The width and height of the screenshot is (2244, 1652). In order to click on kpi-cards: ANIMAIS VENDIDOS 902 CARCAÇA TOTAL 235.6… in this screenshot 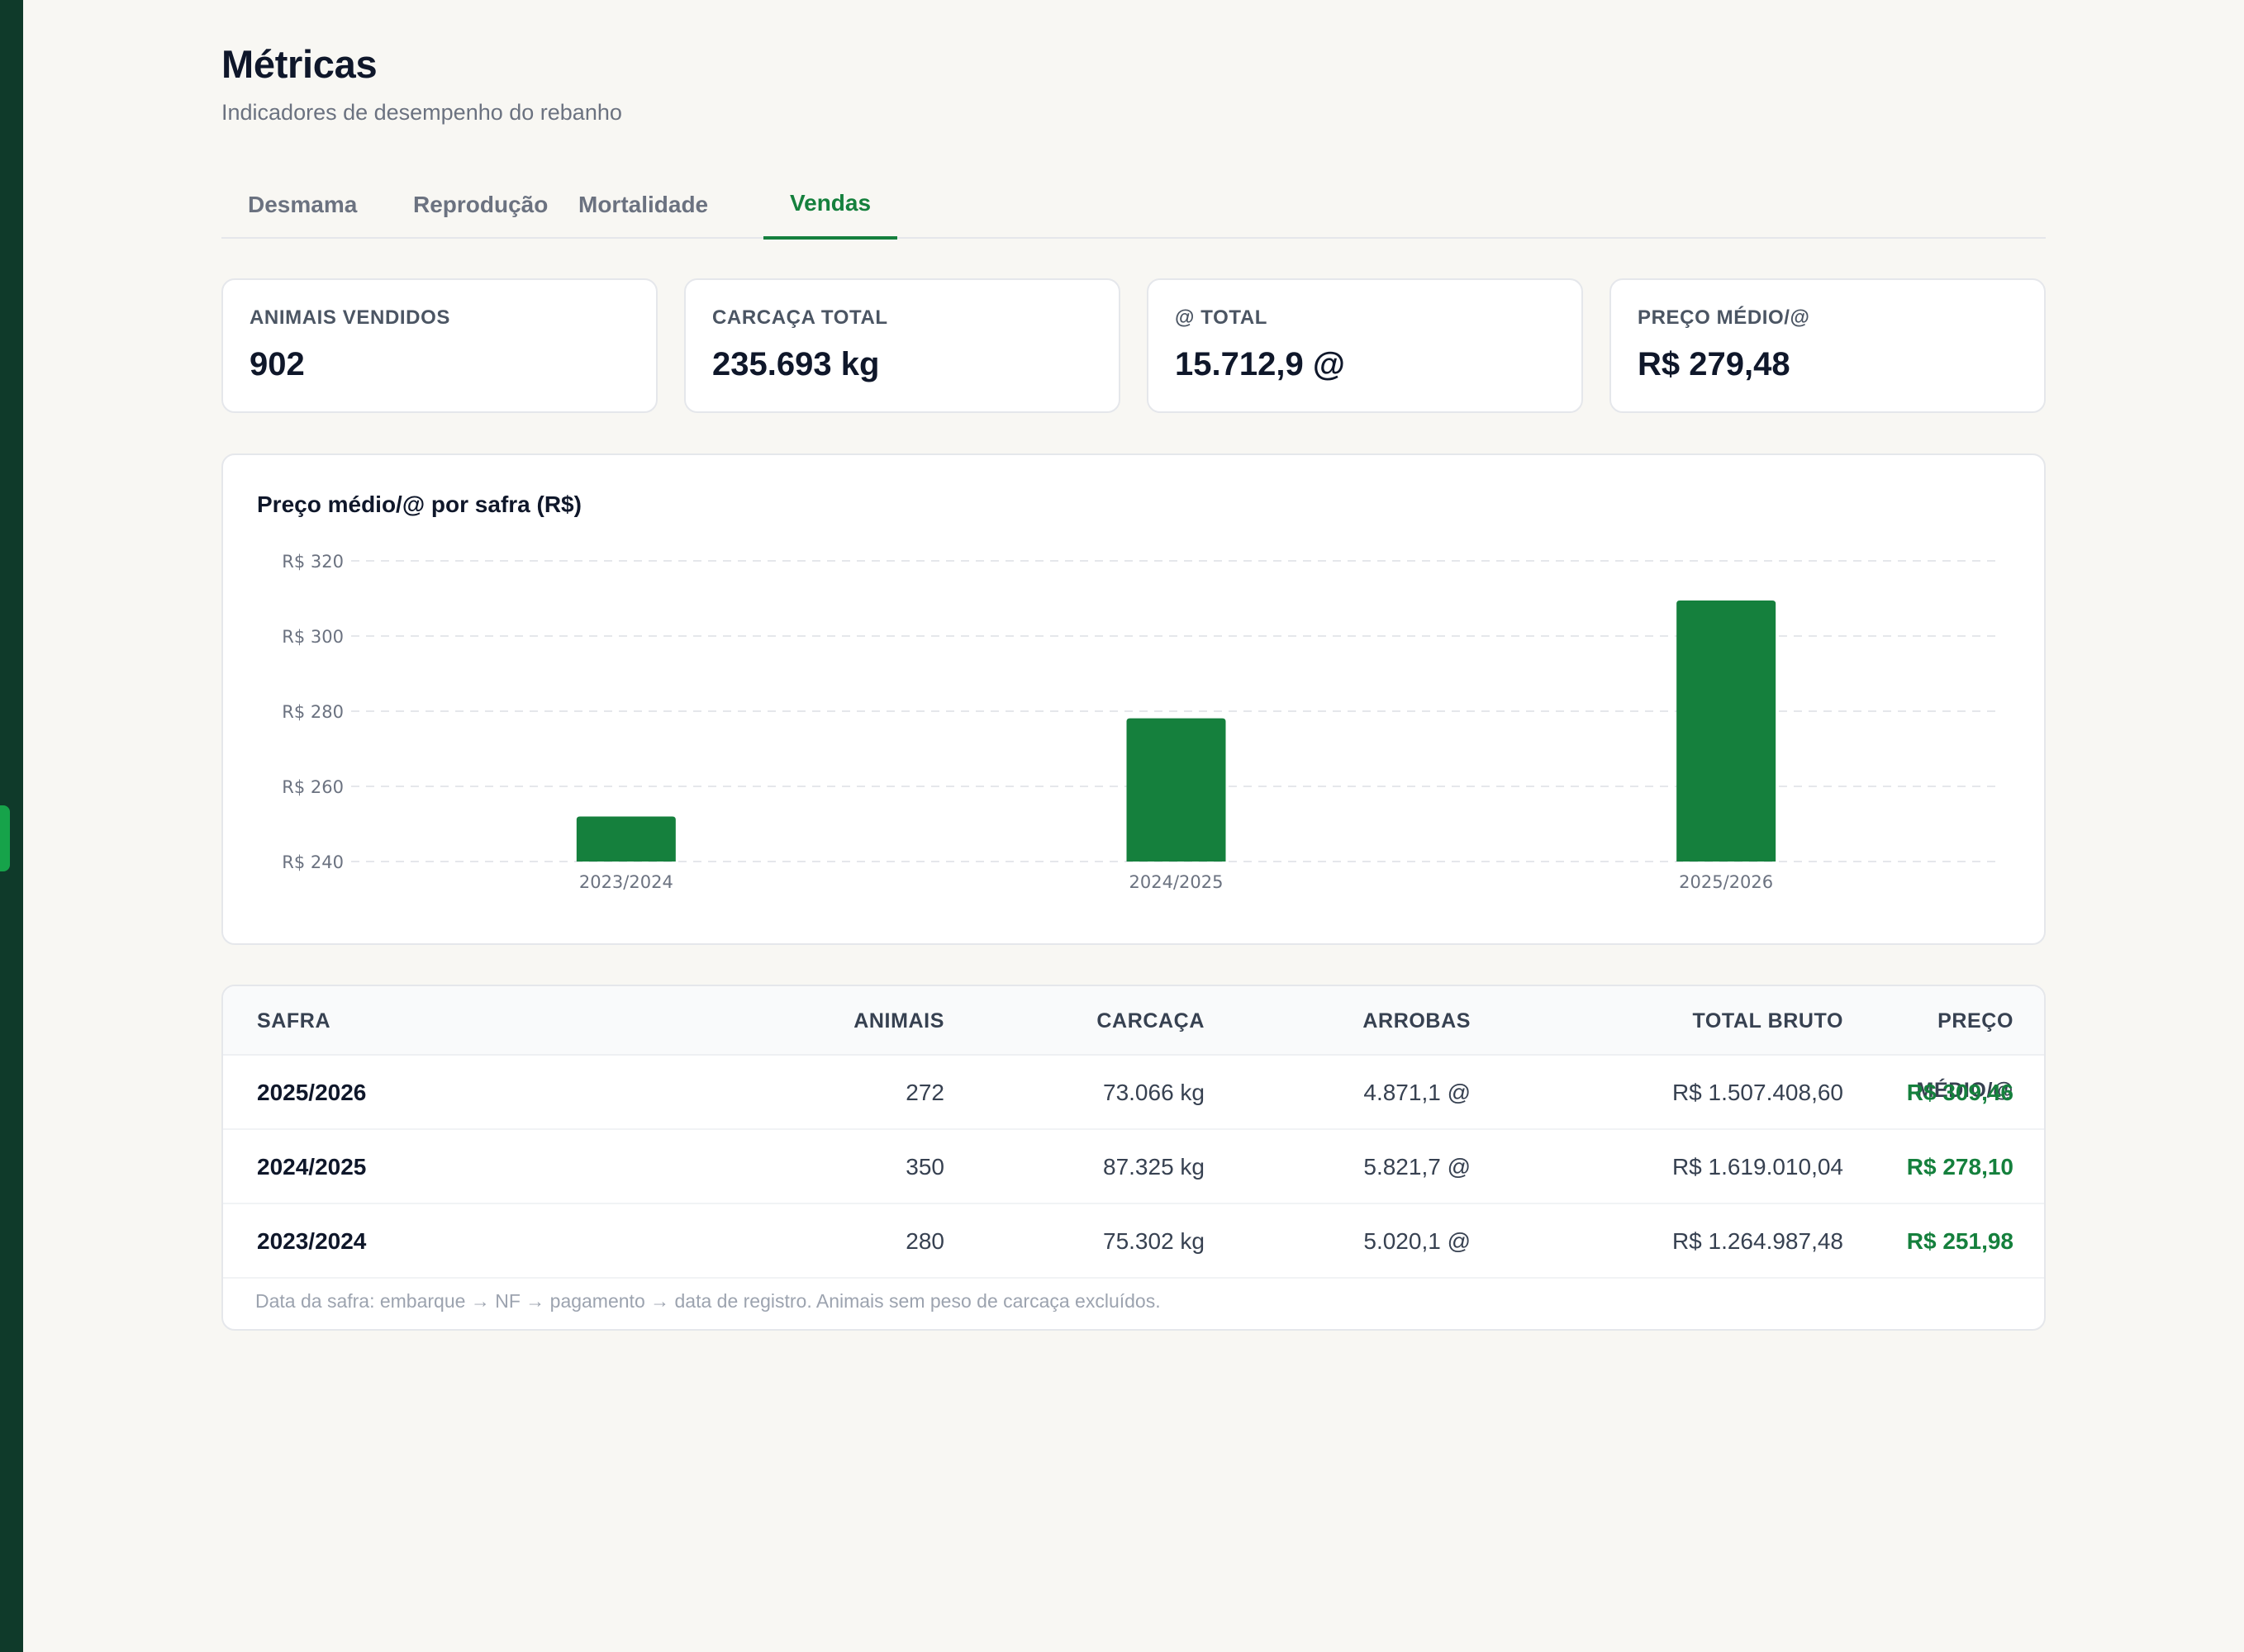, I will do `click(1133, 345)`.